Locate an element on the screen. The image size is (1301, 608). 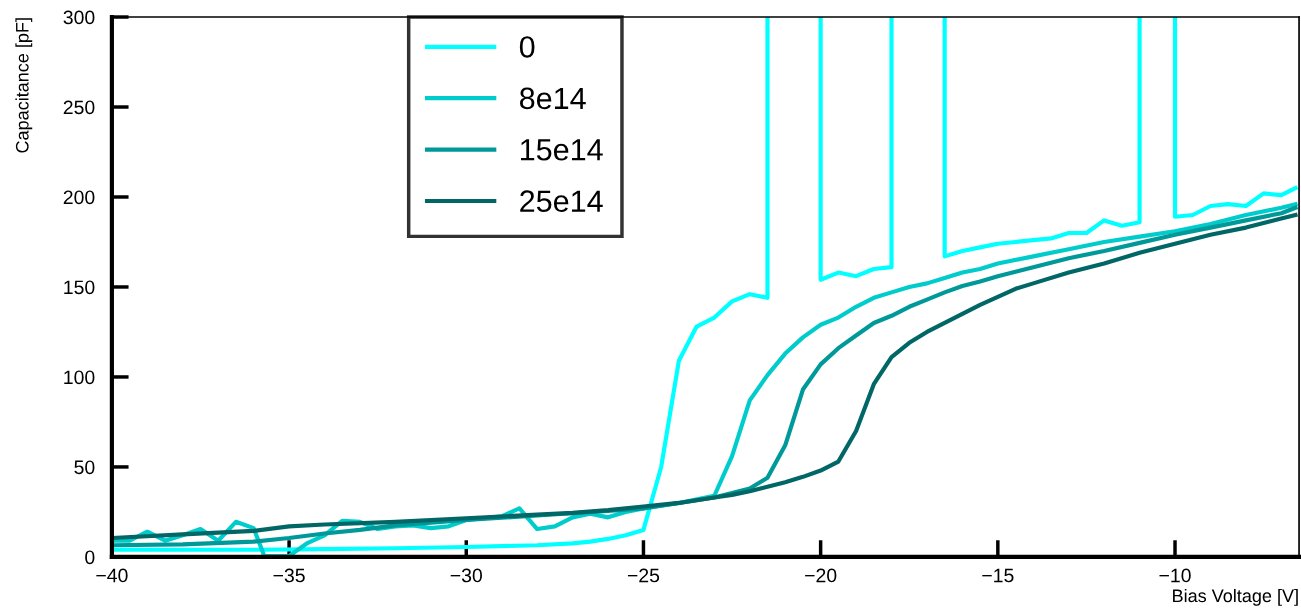
x-tick-label: −35 is located at coordinates (289, 575).